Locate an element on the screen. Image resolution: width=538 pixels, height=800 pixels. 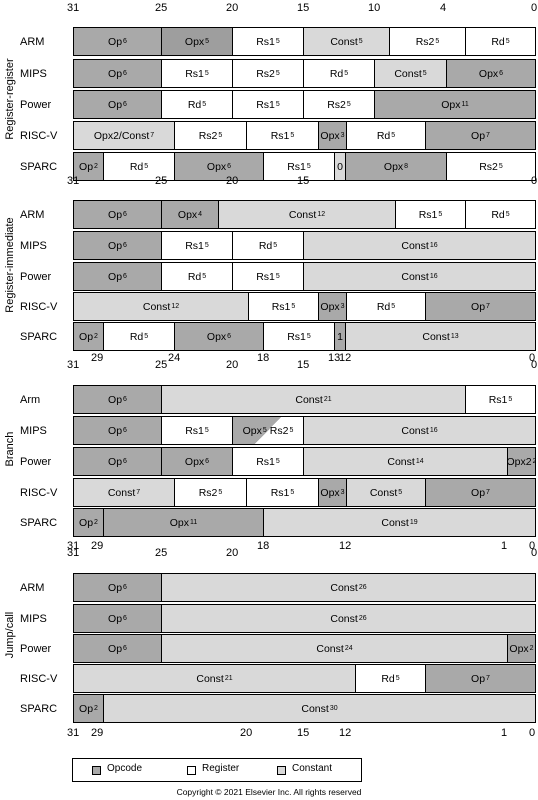
register-register-sparc-field-opx: Opx 8 is located at coordinates (396, 166).